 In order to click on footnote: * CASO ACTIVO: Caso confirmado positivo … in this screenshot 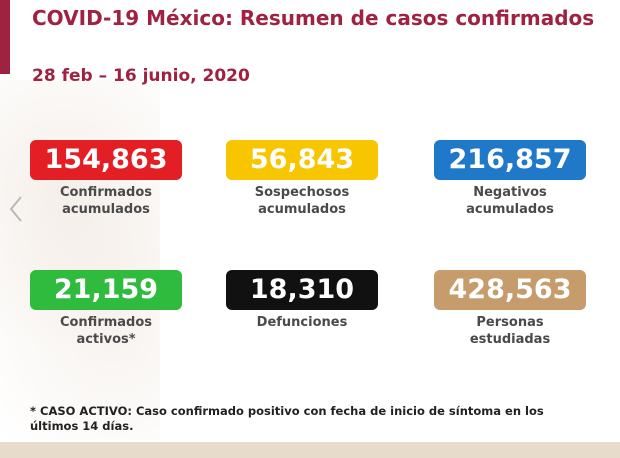, I will do `click(310, 419)`.